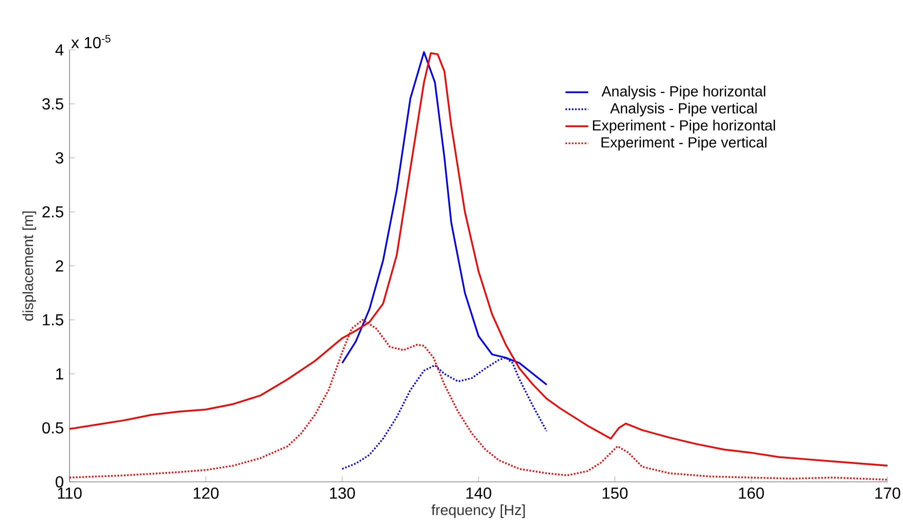 The image size is (903, 524). I want to click on legend-label: Experiment - Pipe vertical, so click(684, 143).